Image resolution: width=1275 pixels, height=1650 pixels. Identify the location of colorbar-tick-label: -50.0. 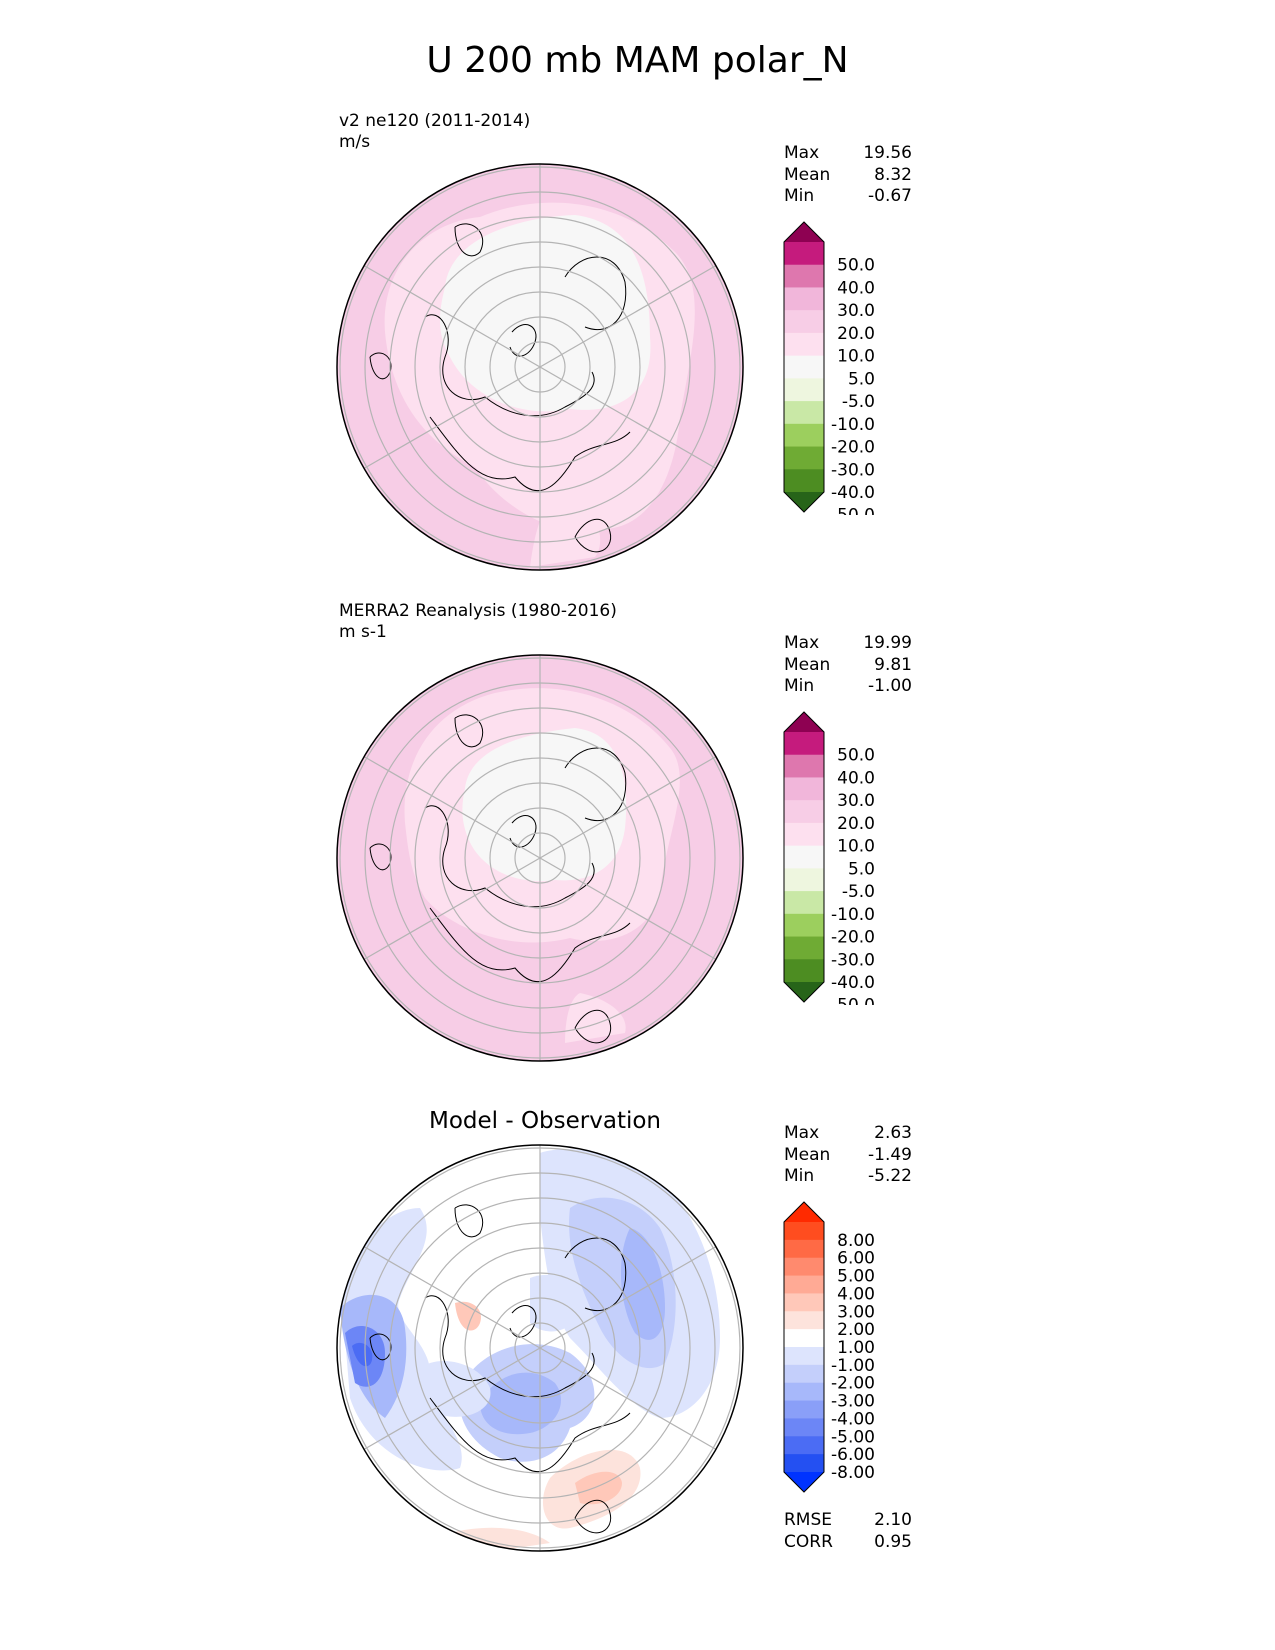
(853, 510).